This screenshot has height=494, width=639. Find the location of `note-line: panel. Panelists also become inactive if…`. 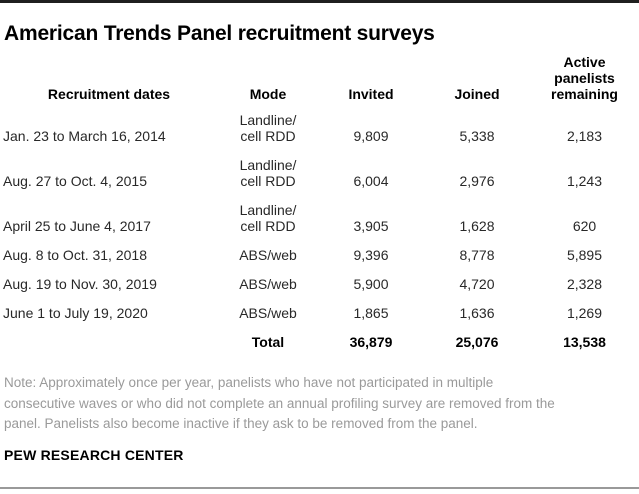

note-line: panel. Panelists also become inactive if… is located at coordinates (241, 424).